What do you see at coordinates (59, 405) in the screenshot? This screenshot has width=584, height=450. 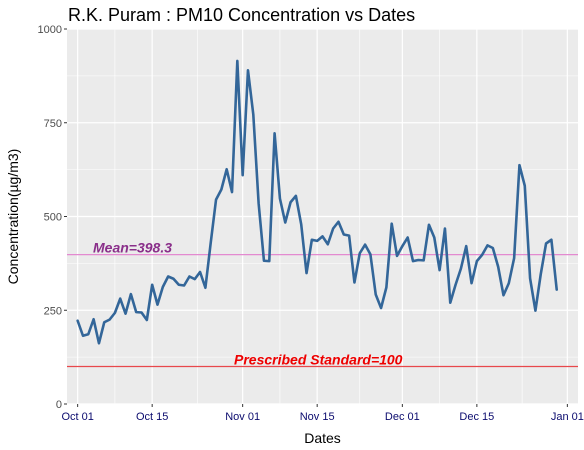 I see `y-tick-label: 0` at bounding box center [59, 405].